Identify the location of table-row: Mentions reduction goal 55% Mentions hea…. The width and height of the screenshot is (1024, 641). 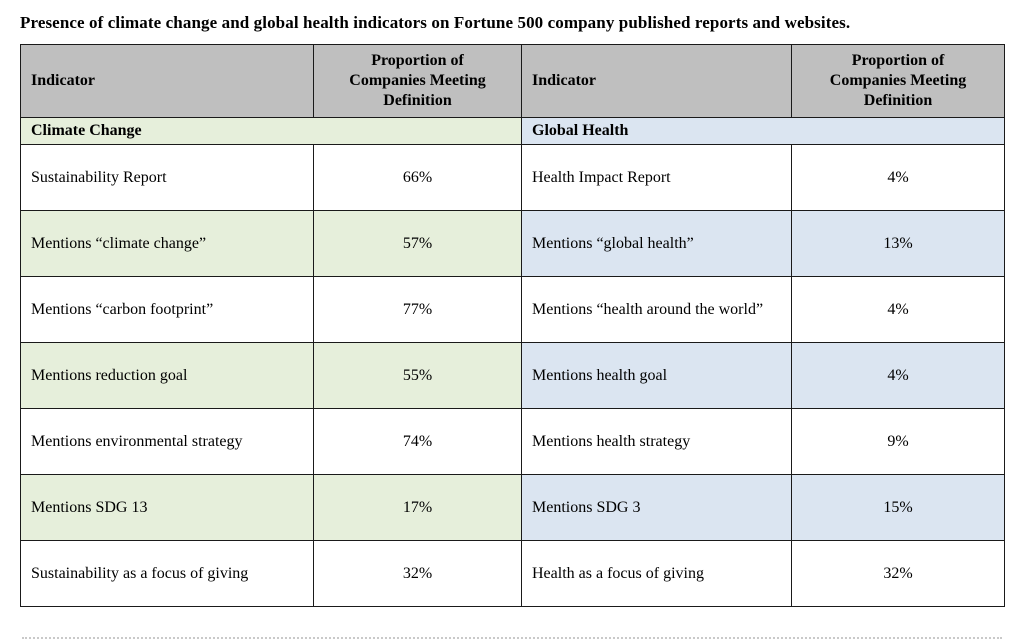
(512, 375).